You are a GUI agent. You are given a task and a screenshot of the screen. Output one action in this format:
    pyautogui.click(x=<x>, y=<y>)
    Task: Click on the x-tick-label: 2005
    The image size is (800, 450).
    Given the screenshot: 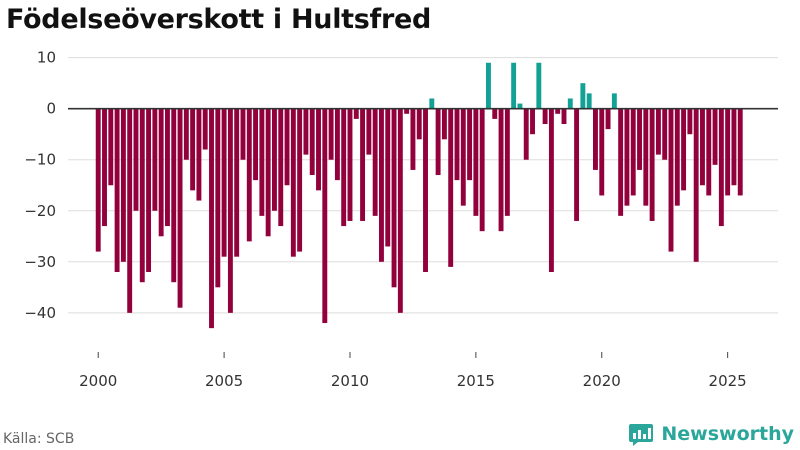 What is the action you would take?
    pyautogui.click(x=224, y=381)
    